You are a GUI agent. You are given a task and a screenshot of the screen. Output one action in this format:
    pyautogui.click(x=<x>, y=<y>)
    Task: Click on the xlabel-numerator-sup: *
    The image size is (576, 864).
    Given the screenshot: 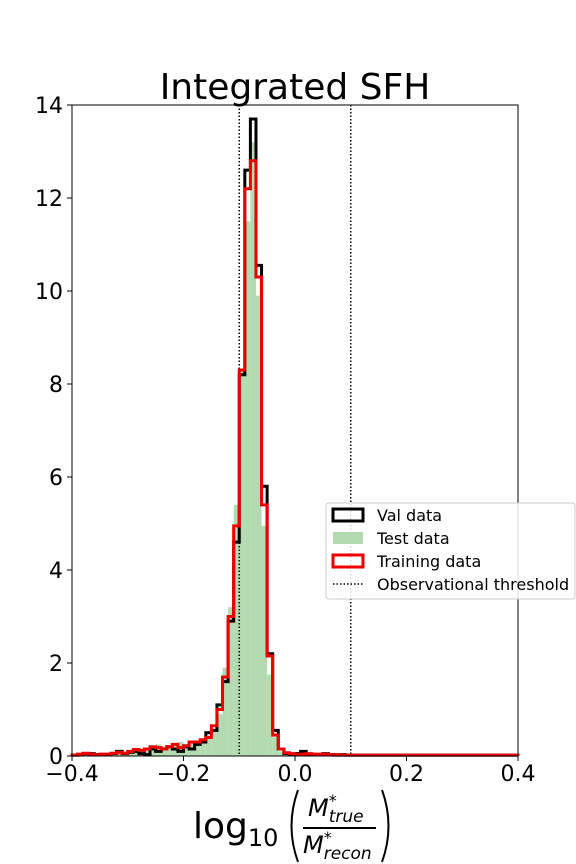 What is the action you would take?
    pyautogui.click(x=333, y=800)
    